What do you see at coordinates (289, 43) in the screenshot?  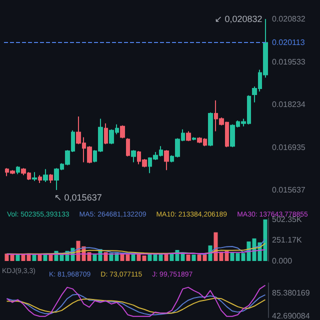 I see `ref-line-label: 0.020113` at bounding box center [289, 43].